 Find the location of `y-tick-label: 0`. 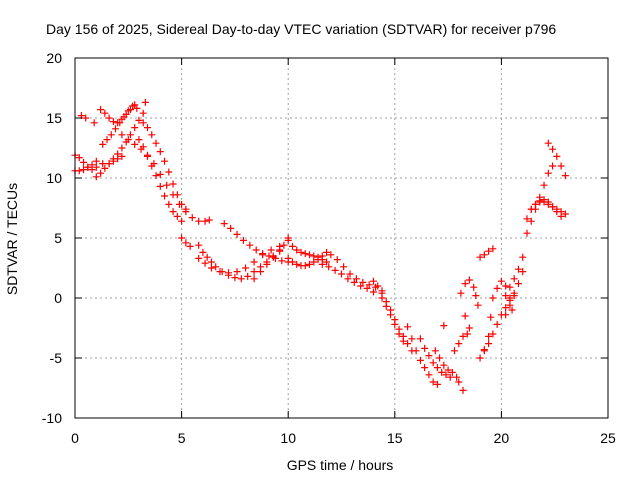

y-tick-label: 0 is located at coordinates (58, 298).